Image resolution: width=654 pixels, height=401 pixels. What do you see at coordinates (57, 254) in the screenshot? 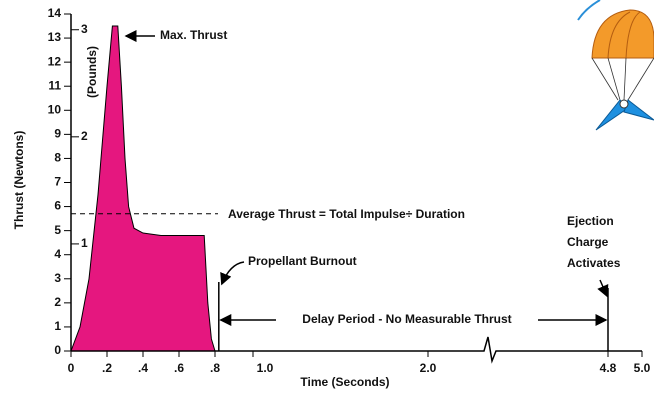
I see `y-tick-label: 4` at bounding box center [57, 254].